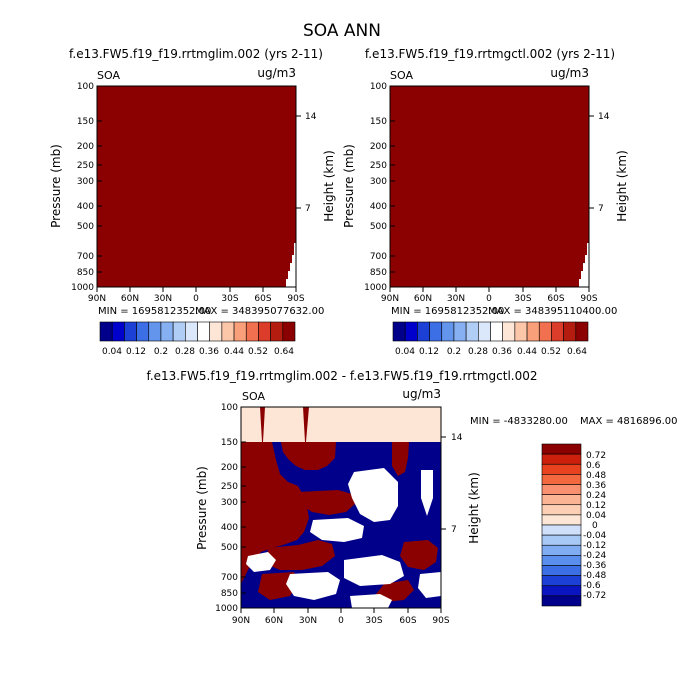 The width and height of the screenshot is (684, 693). What do you see at coordinates (474, 507) in the screenshot?
I see `y2-axis-label: Height (km)` at bounding box center [474, 507].